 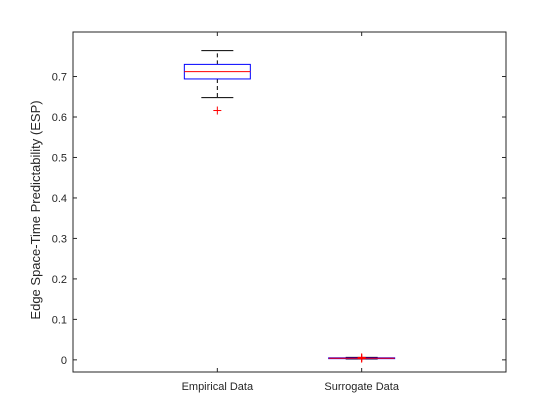 I want to click on y-tick-label: 0.4, so click(x=59, y=199).